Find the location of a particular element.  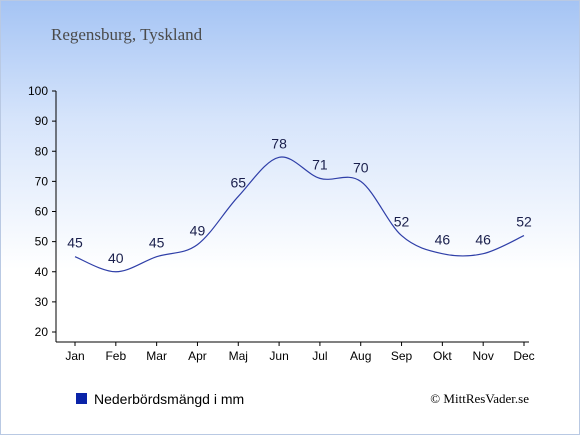

y-tick-label: 70 is located at coordinates (42, 181).